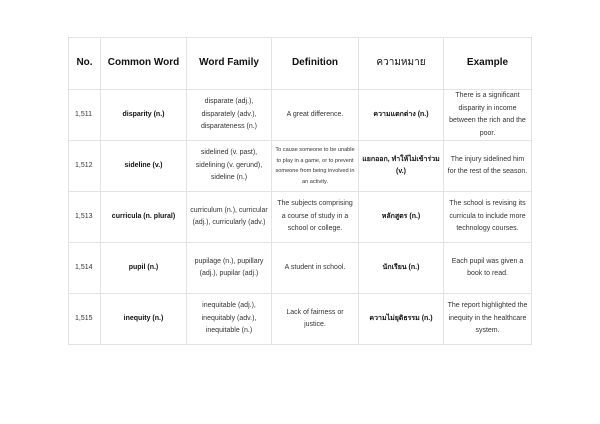 Image resolution: width=600 pixels, height=424 pixels. What do you see at coordinates (143, 166) in the screenshot?
I see `cell-common-word: sideline (v.)` at bounding box center [143, 166].